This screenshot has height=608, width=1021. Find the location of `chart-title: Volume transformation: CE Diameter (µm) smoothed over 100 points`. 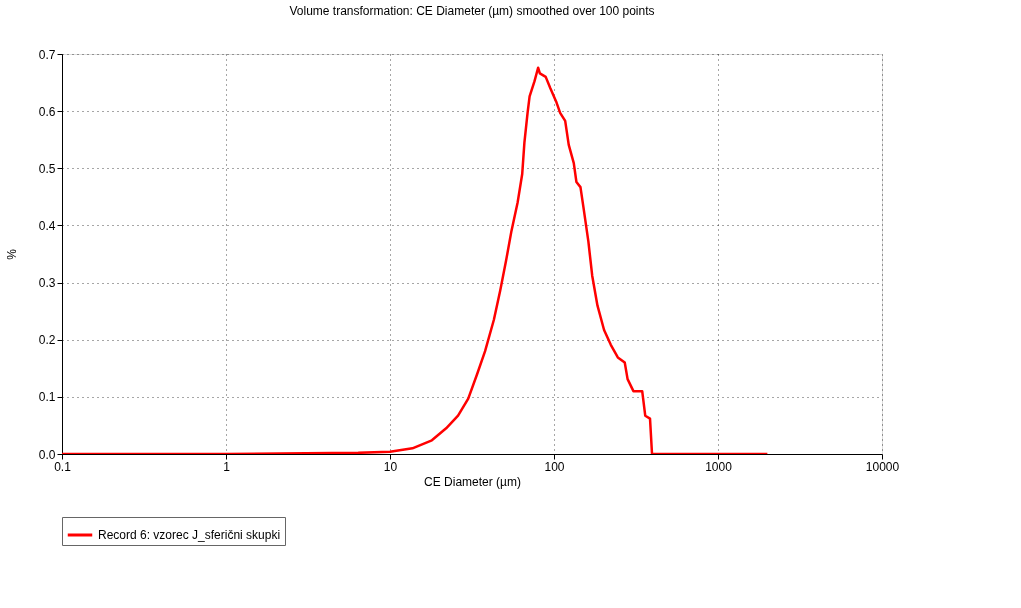

chart-title: Volume transformation: CE Diameter (µm) smoothed over 100 points is located at coordinates (472, 11).